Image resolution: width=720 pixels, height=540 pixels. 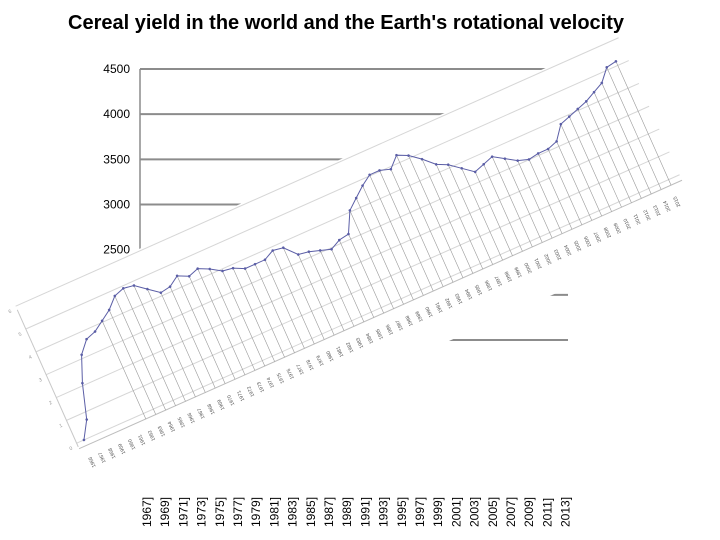 I want to click on inset-x-tick-label-8: 1964, so click(x=172, y=426).